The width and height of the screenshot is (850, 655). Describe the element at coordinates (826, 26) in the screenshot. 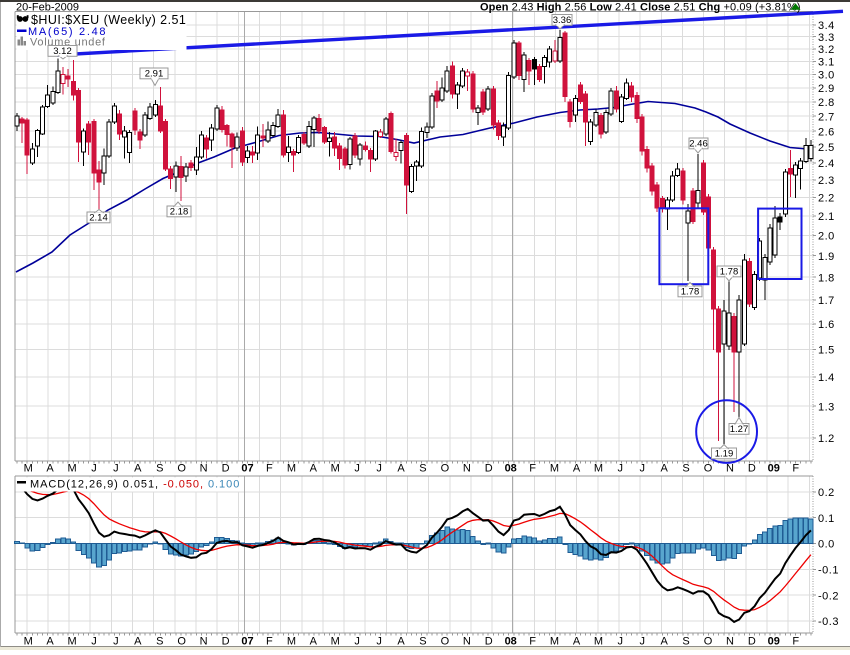

I see `svg-text: 3.4` at that location.